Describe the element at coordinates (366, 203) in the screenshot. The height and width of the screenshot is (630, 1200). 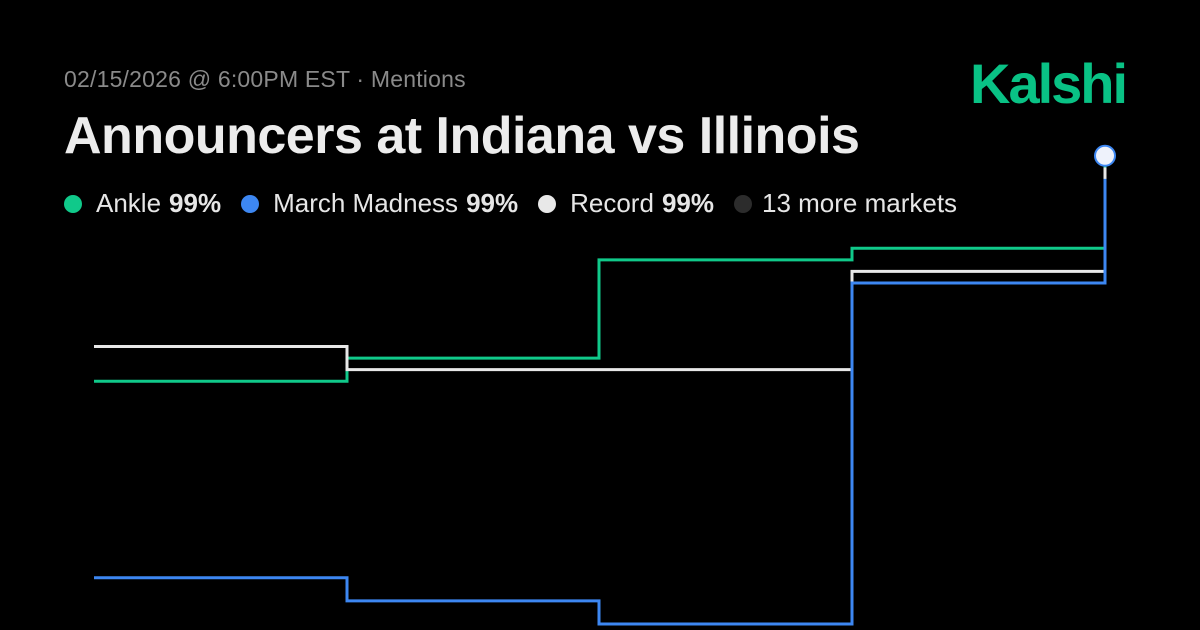
I see `legend-label: March Madness` at that location.